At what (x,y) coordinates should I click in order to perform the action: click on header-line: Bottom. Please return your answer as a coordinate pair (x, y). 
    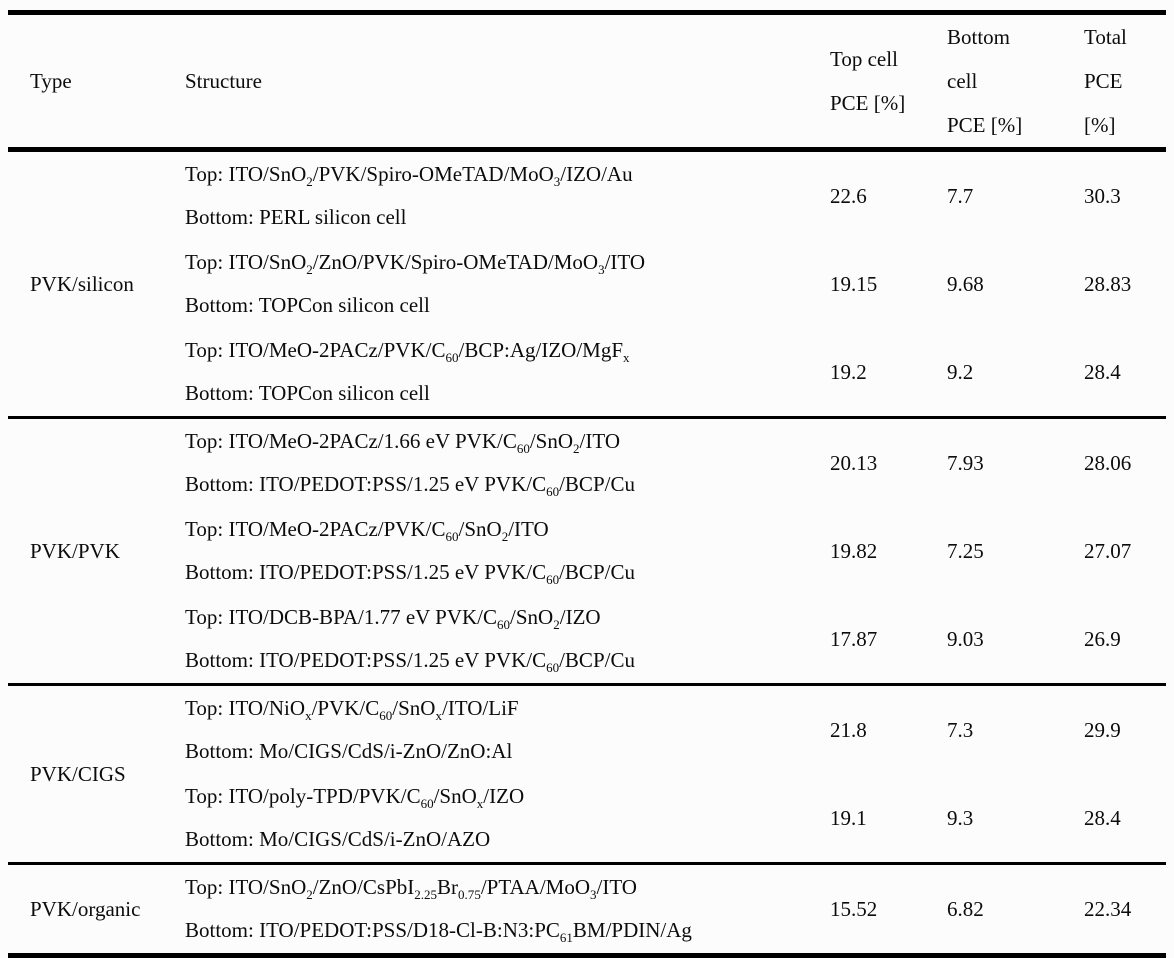
    Looking at the image, I should click on (1015, 37).